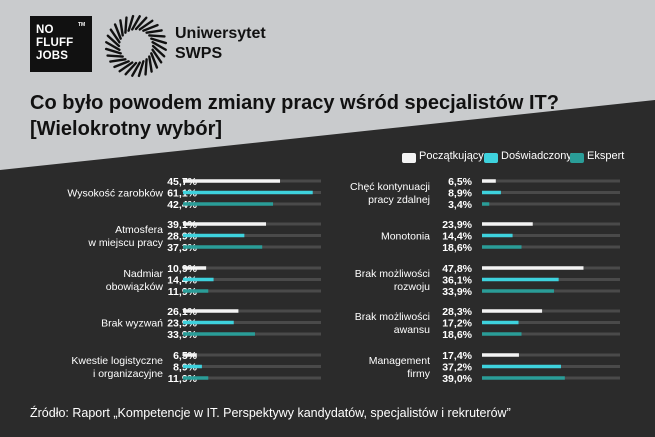  Describe the element at coordinates (135, 287) in the screenshot. I see `category-label: obowiązków` at that location.